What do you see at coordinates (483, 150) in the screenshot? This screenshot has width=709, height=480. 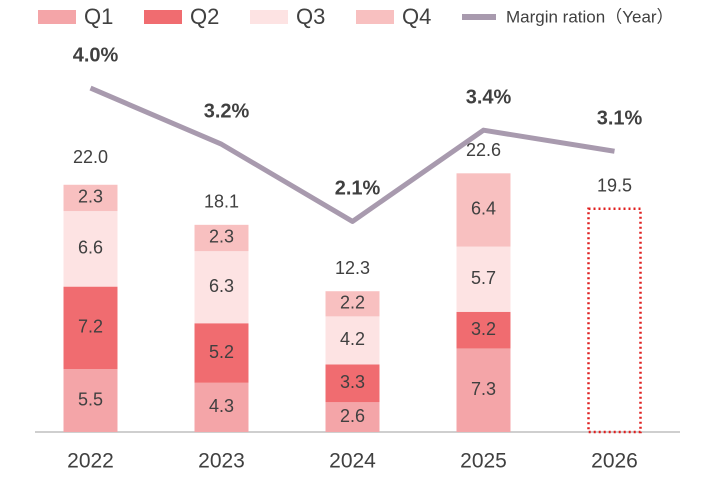 I see `total-label: 22.6` at bounding box center [483, 150].